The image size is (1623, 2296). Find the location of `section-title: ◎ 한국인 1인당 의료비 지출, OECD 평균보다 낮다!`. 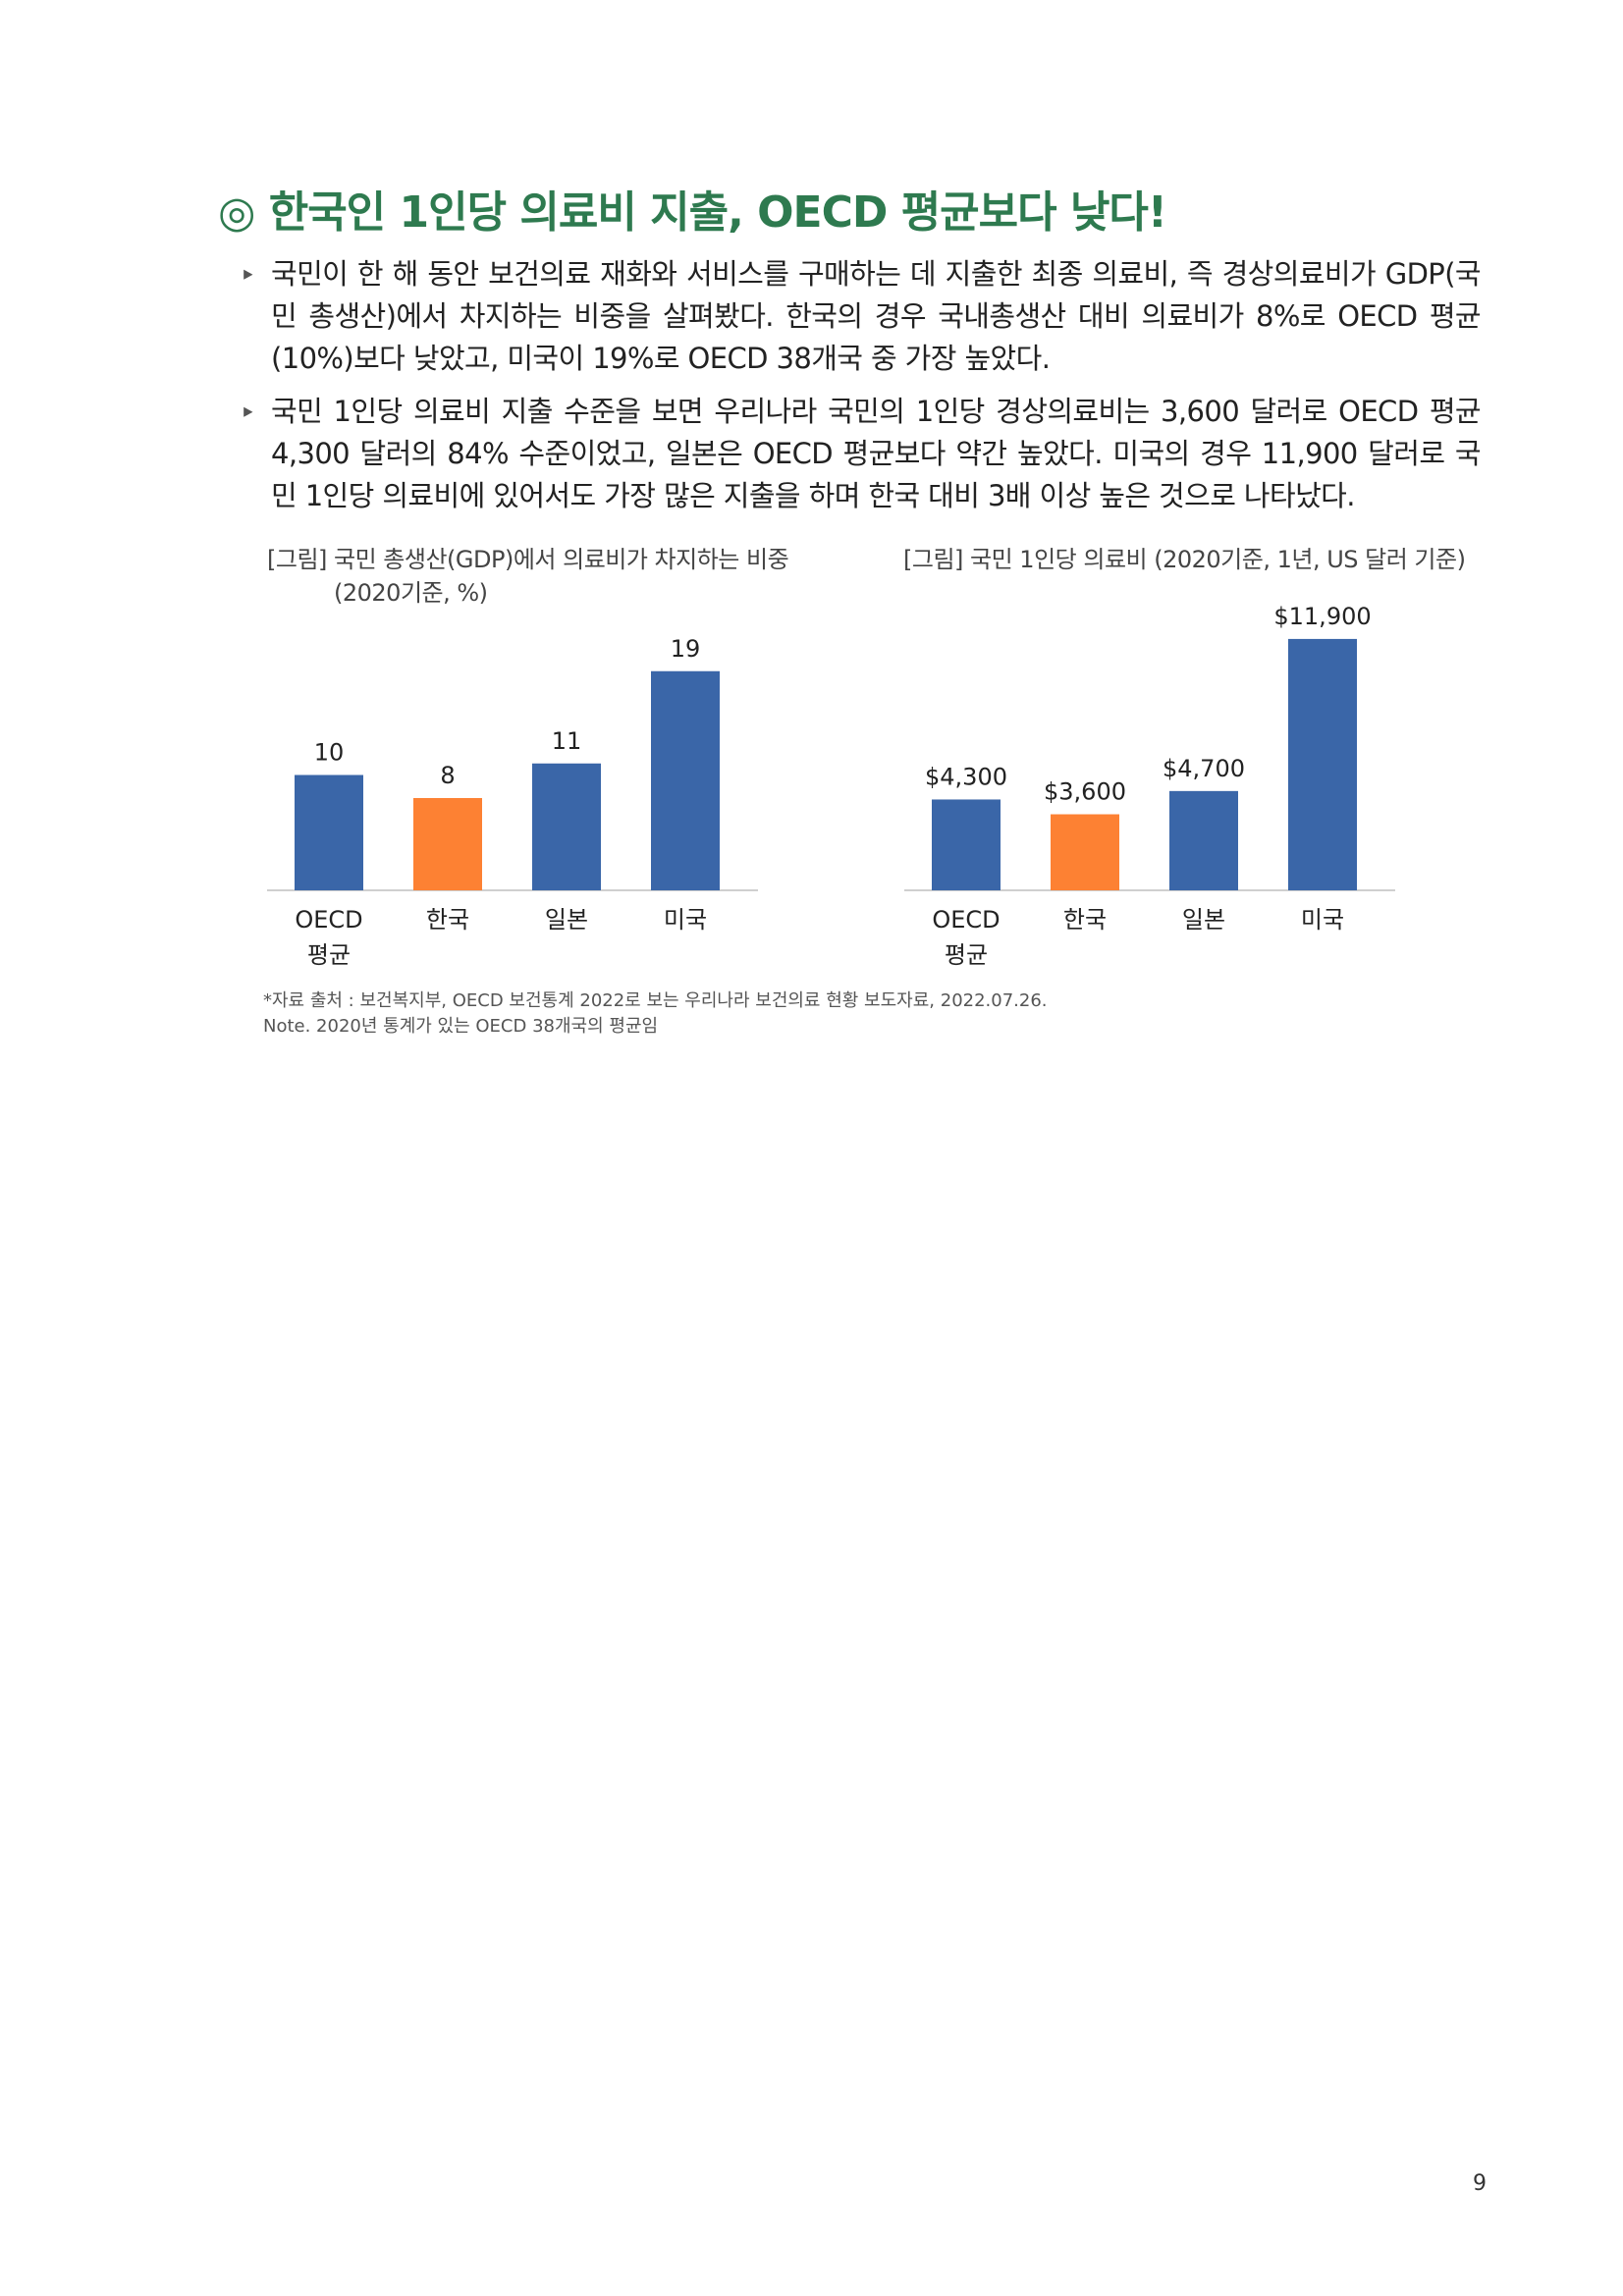

section-title: ◎ 한국인 1인당 의료비 지출, OECD 평균보다 낮다! is located at coordinates (692, 213).